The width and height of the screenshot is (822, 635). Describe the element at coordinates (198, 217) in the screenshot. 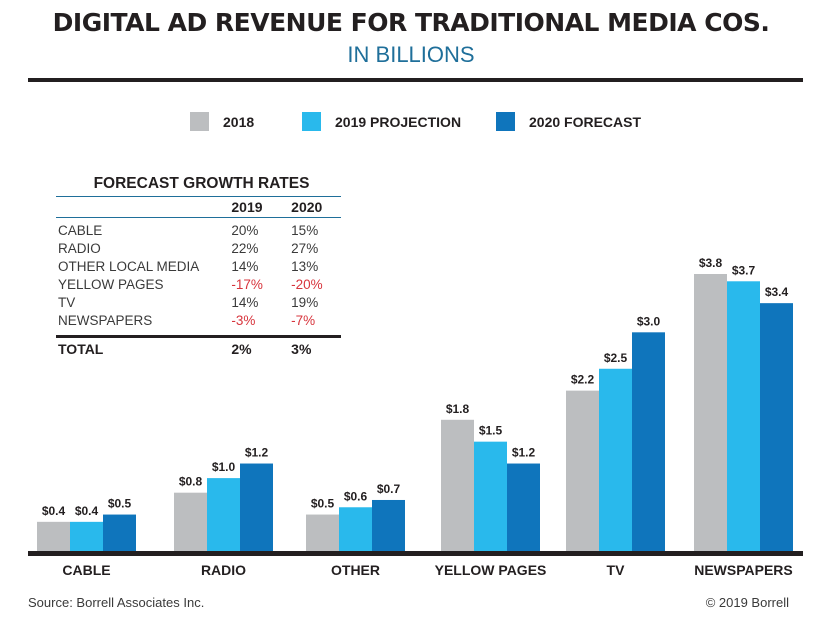

I see `table-header-rule` at that location.